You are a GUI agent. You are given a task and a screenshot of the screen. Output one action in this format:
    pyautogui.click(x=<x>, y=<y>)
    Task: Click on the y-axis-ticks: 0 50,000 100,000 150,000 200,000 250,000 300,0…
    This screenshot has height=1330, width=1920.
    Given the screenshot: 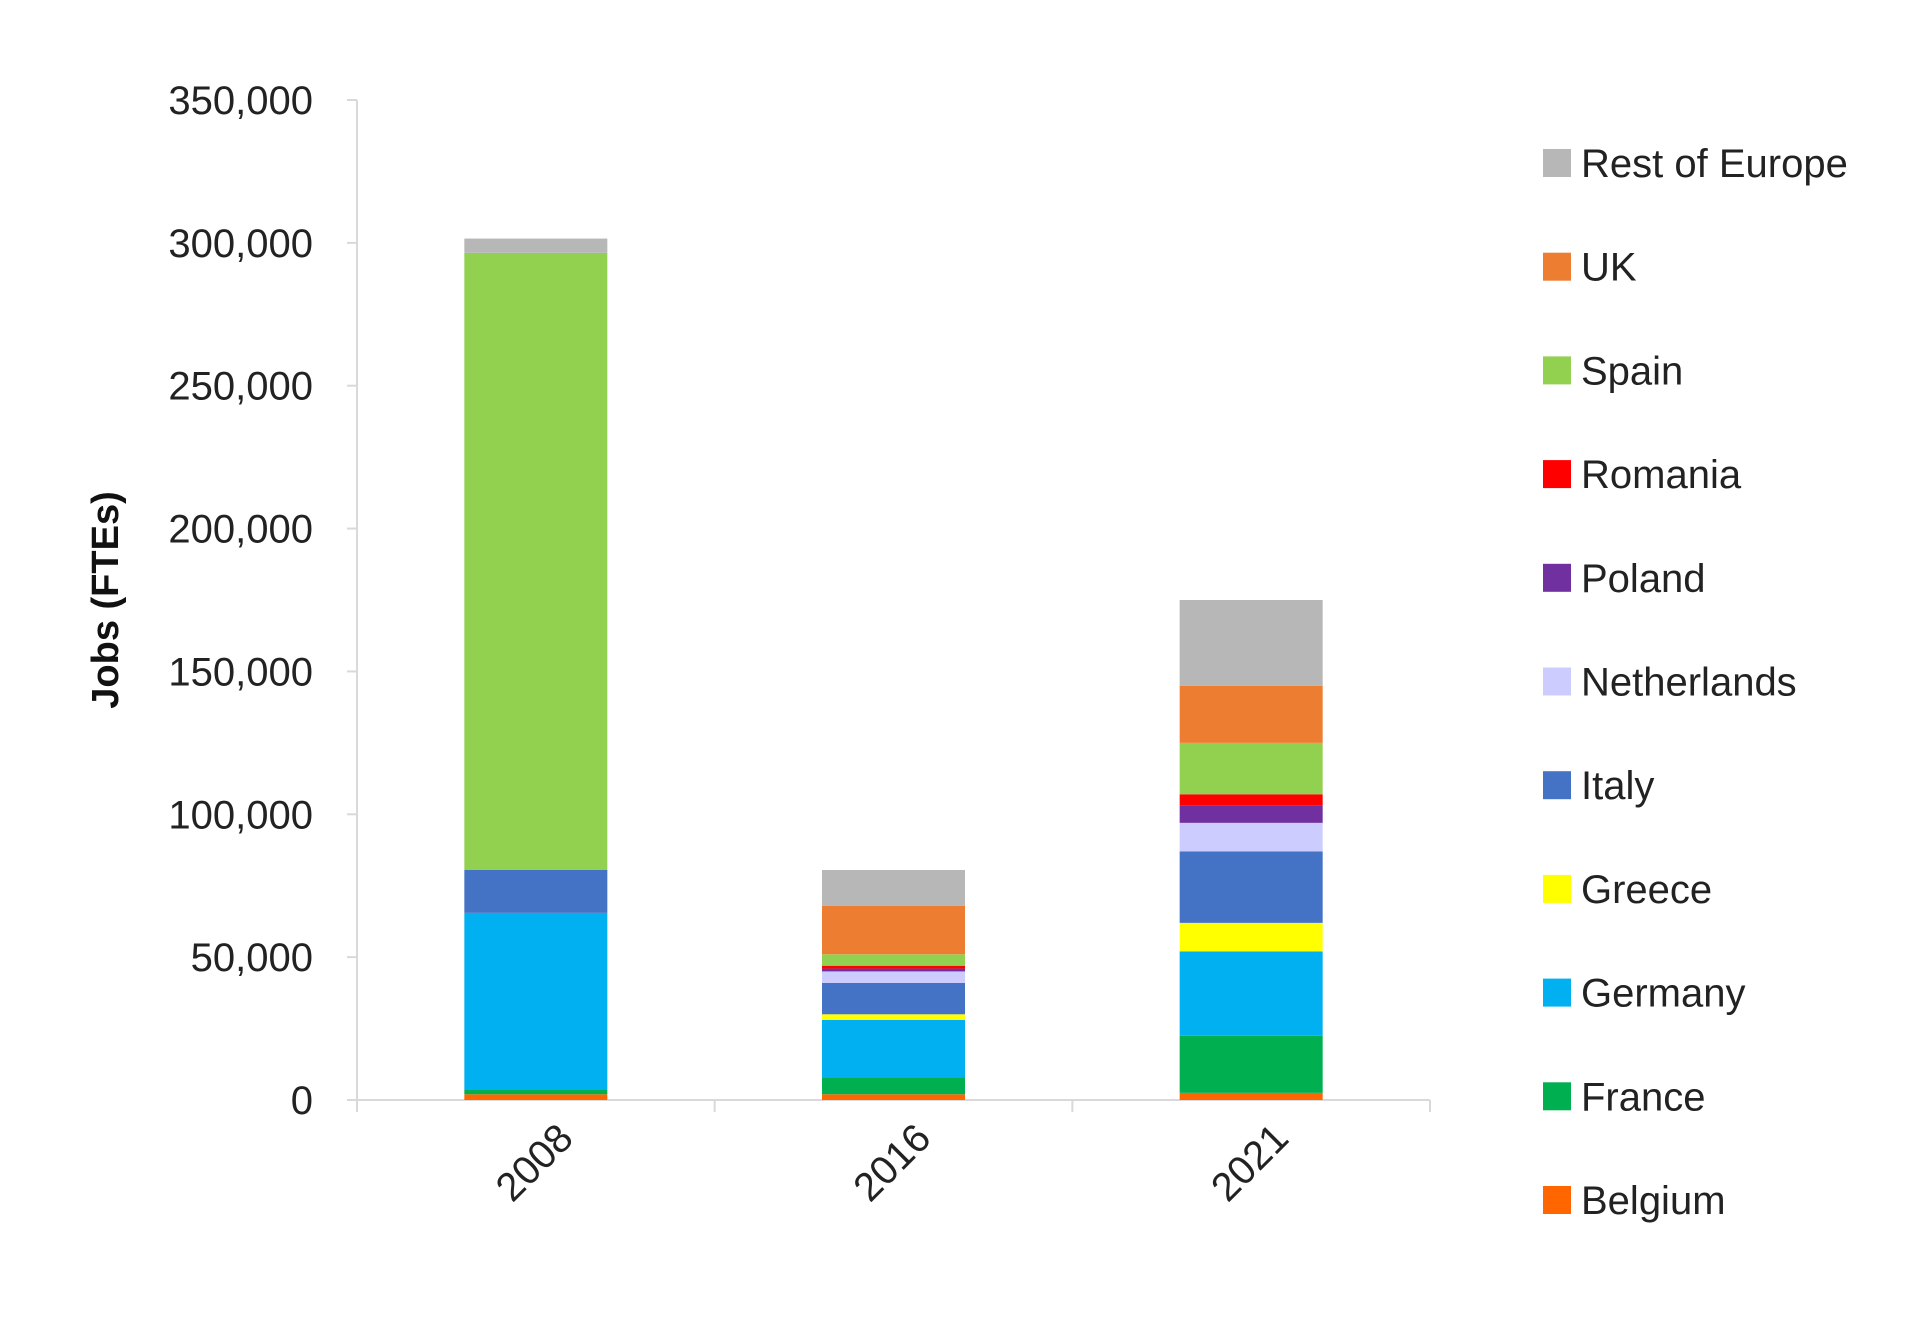 What is the action you would take?
    pyautogui.click(x=262, y=601)
    